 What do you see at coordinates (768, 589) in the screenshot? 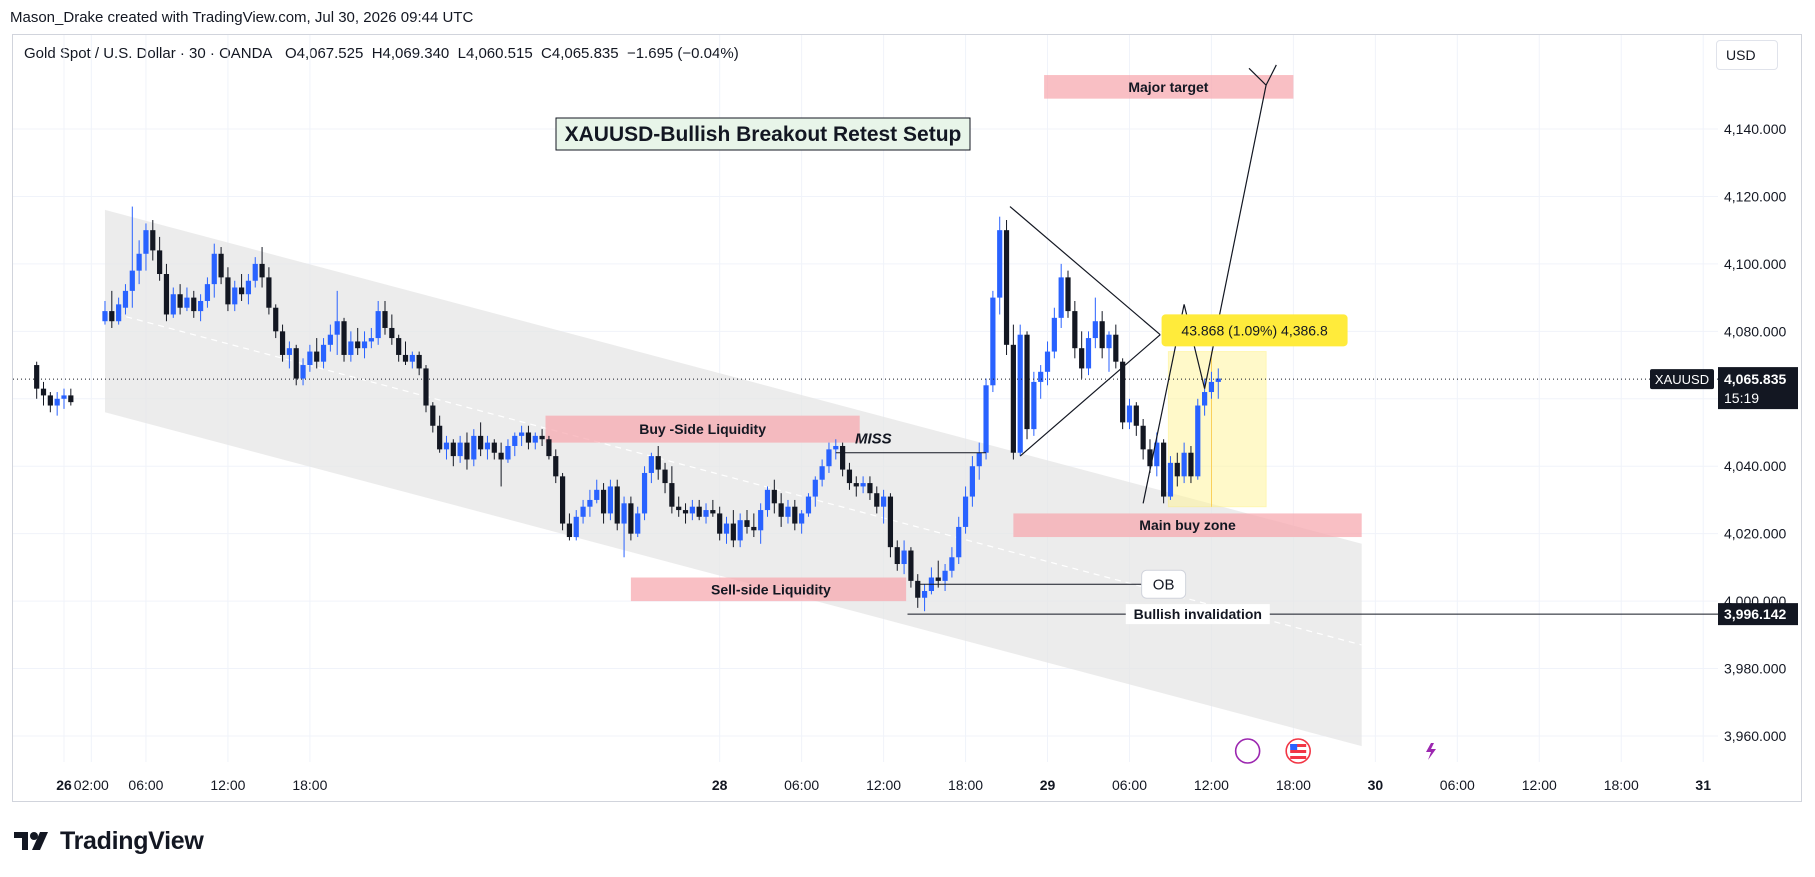
I see `sell-side-liquidity-zone` at bounding box center [768, 589].